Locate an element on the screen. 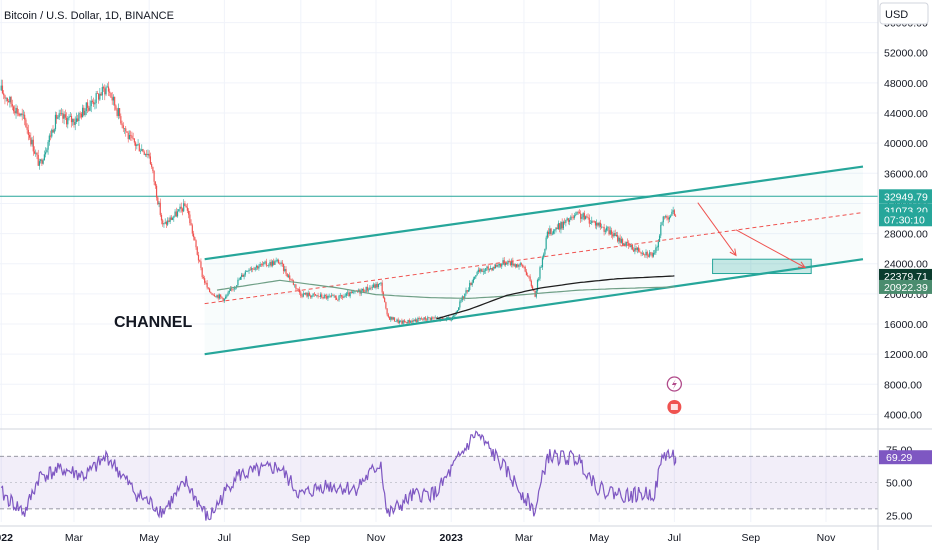 This screenshot has height=550, width=932. rsi-value-marker is located at coordinates (905, 457).